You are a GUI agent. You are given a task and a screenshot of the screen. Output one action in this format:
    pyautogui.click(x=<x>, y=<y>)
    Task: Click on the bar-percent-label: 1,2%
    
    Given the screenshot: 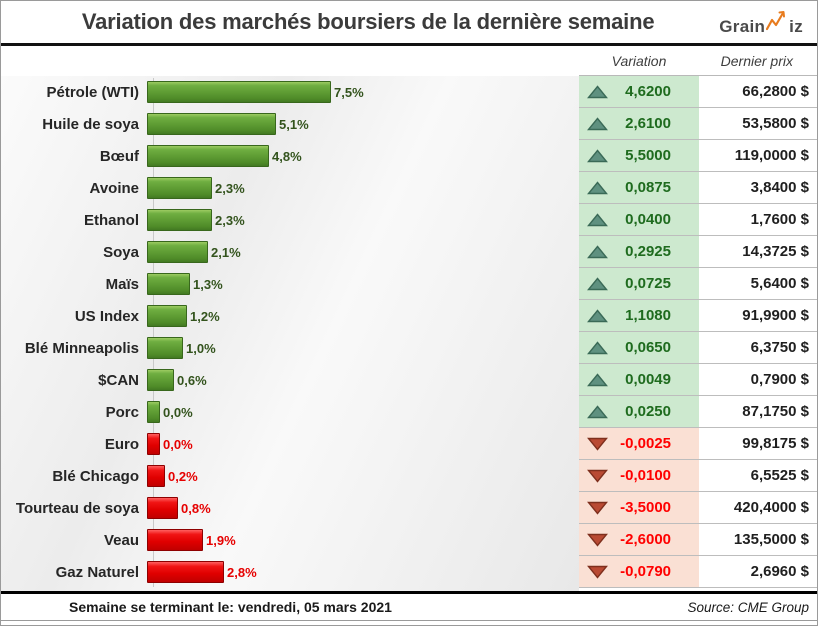 What is the action you would take?
    pyautogui.click(x=205, y=316)
    